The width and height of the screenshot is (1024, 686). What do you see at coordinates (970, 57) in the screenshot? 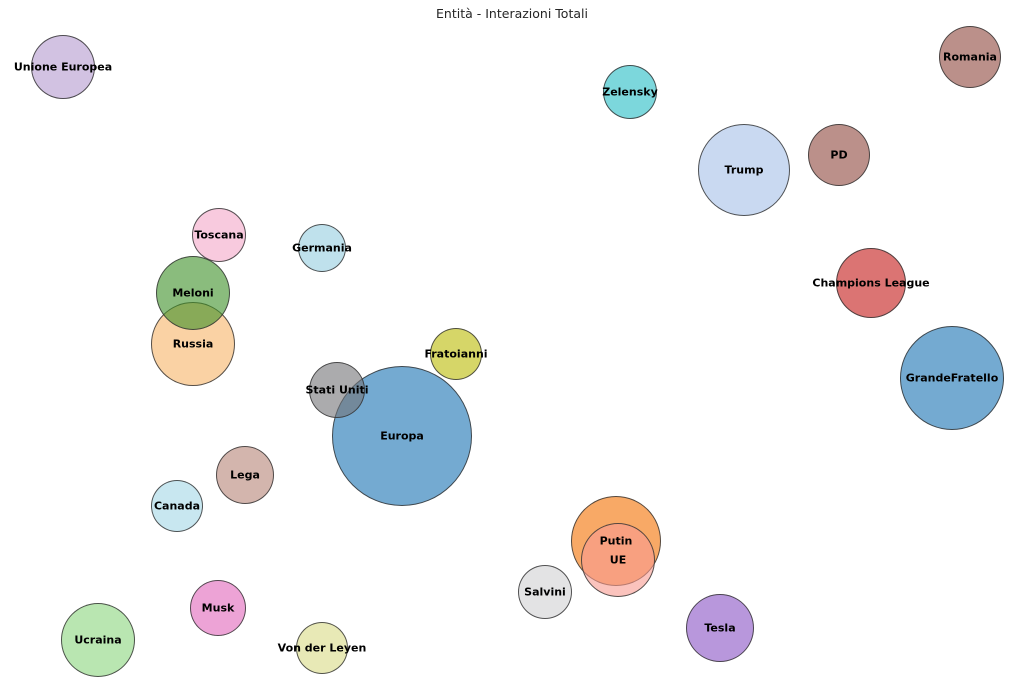
I see `bubble-romania` at bounding box center [970, 57].